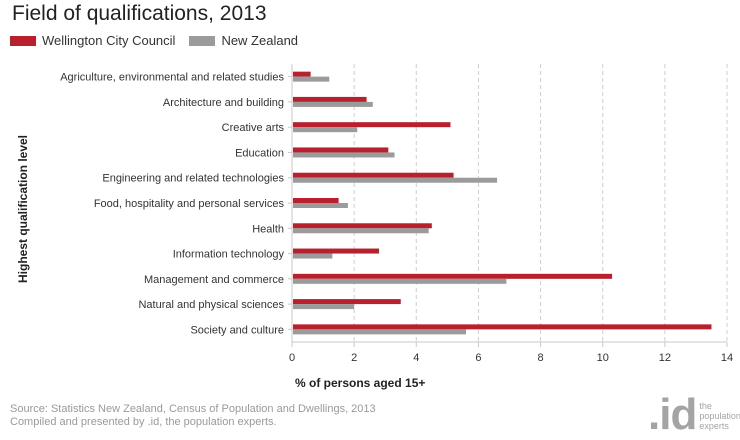  I want to click on category-label: Creative arts, so click(253, 128).